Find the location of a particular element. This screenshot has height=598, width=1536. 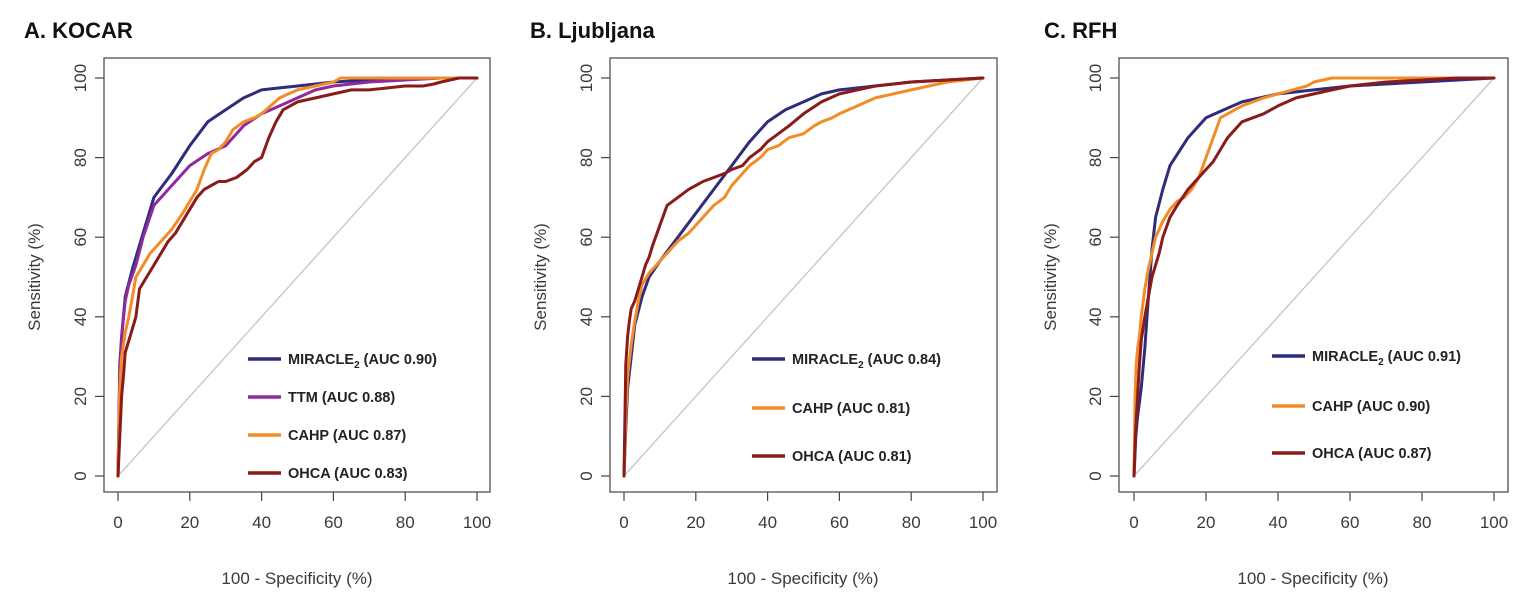

panel-title: C. RFH is located at coordinates (1080, 30).